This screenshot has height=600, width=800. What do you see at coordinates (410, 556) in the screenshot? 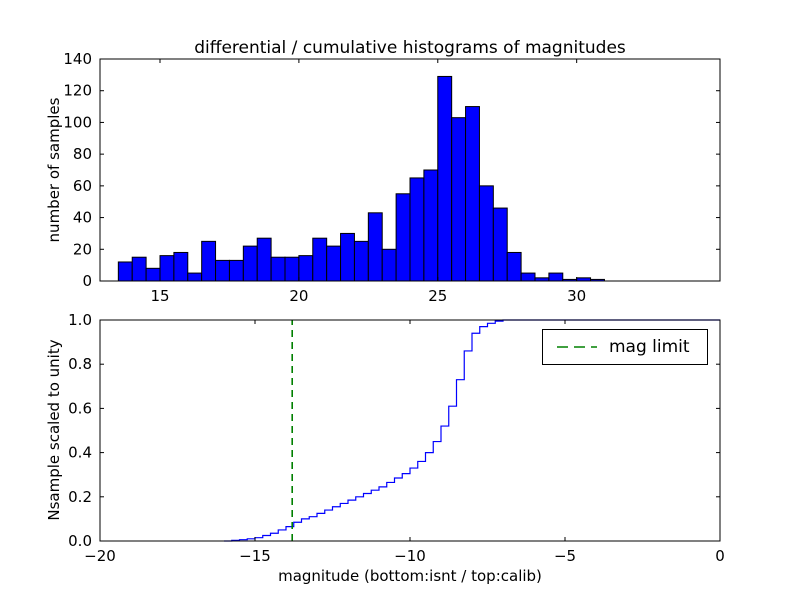
I see `bottom-x-tick-label: −10` at bounding box center [410, 556].